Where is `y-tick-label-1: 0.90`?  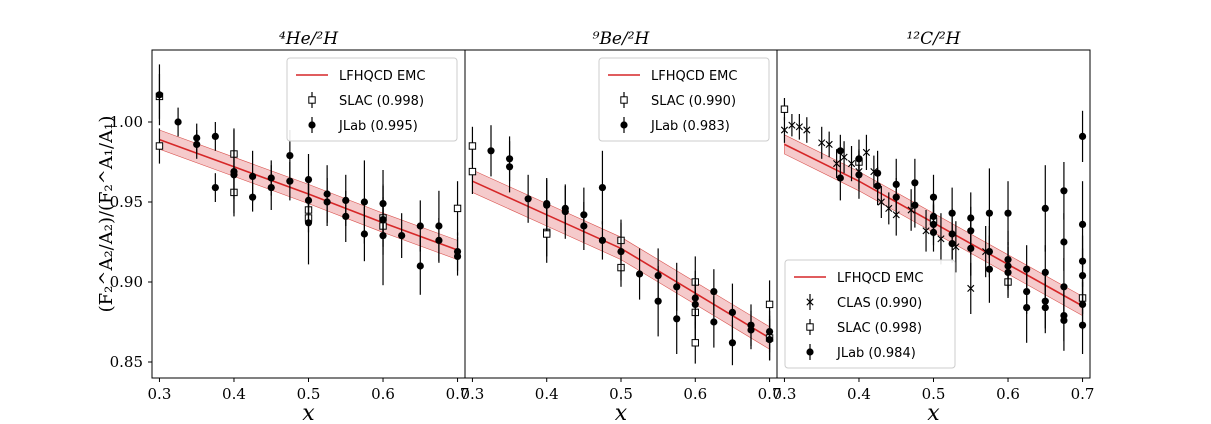 y-tick-label-1: 0.90 is located at coordinates (126, 282).